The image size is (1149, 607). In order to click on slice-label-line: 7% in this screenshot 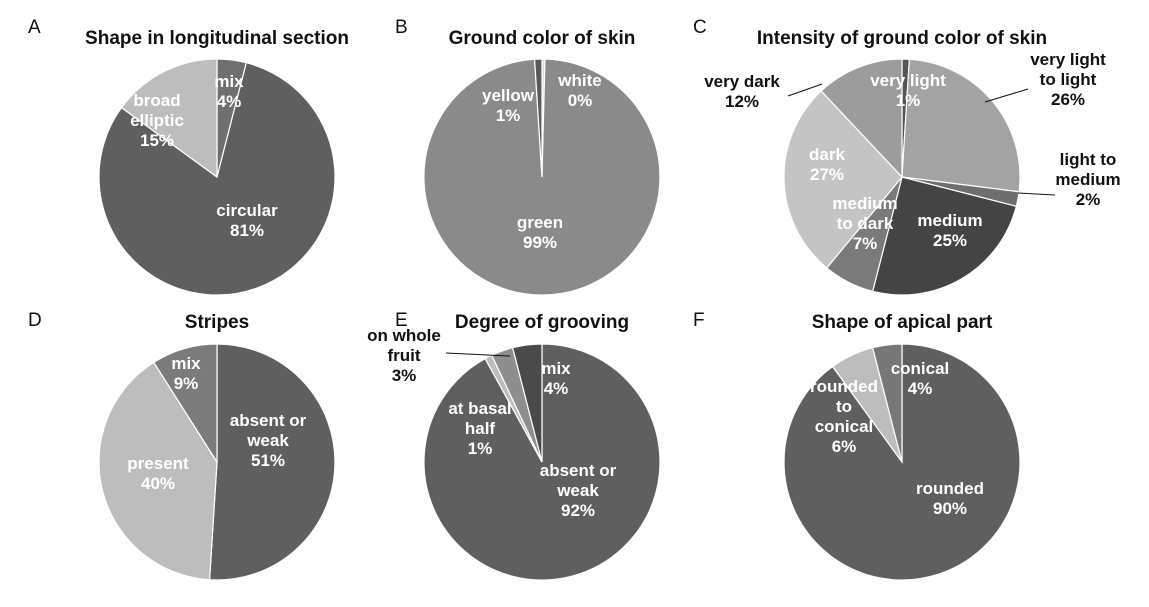, I will do `click(865, 243)`.